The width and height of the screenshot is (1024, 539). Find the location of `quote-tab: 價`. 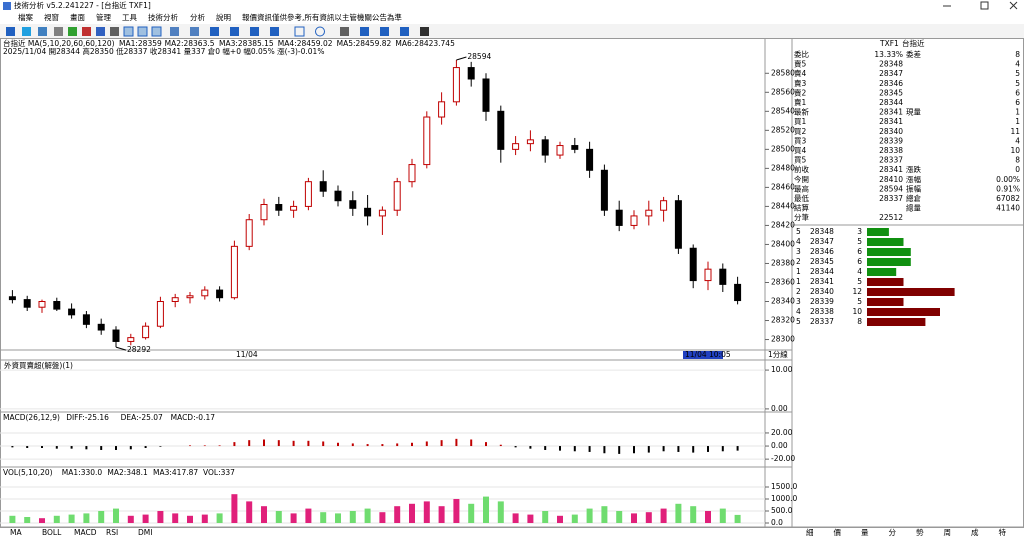

quote-tab: 價 is located at coordinates (838, 532).